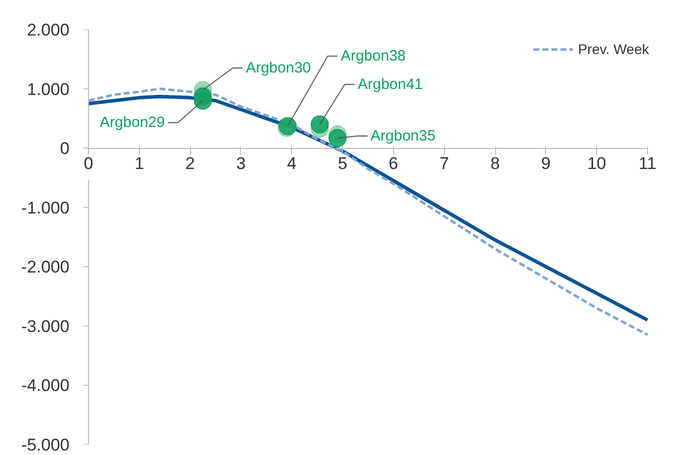 The height and width of the screenshot is (455, 689). What do you see at coordinates (373, 56) in the screenshot?
I see `annotation: Argbon38` at bounding box center [373, 56].